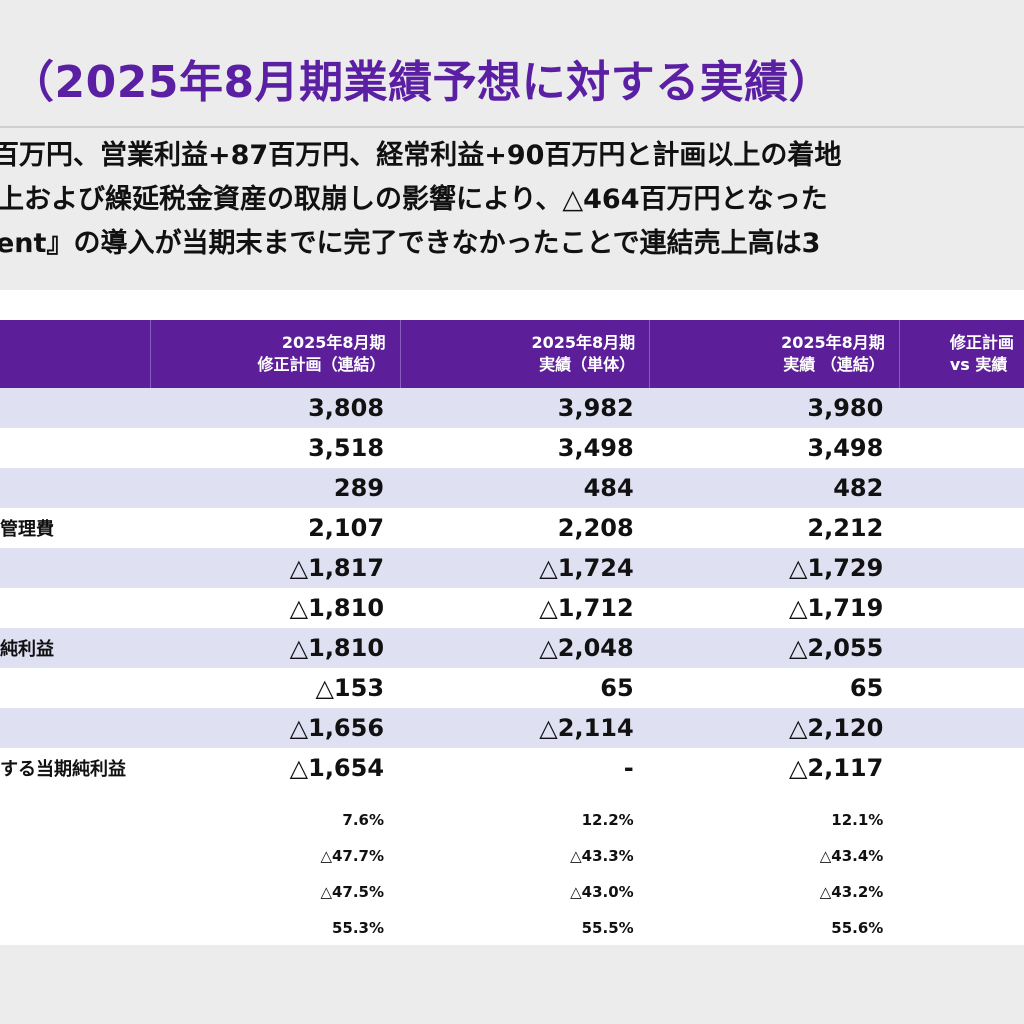 Image resolution: width=1024 pixels, height=1024 pixels. Describe the element at coordinates (525, 728) in the screenshot. I see `cell-standalone: △2,114` at that location.